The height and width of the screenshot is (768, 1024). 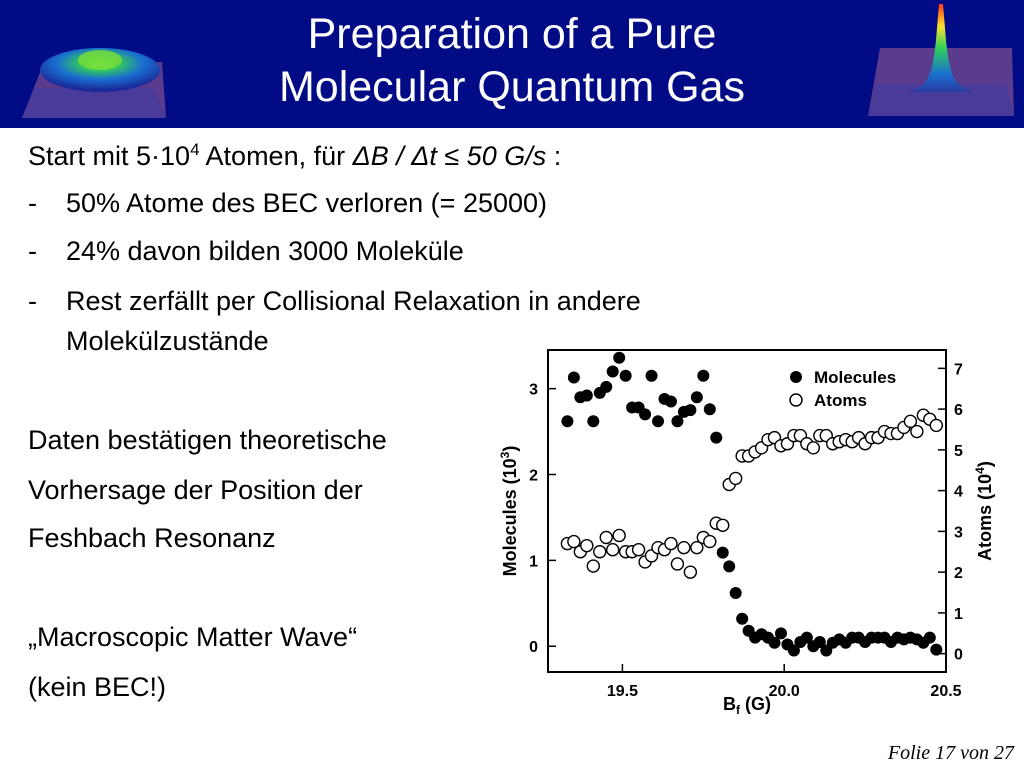 I want to click on title-line-1: Preparation of a Pure, so click(x=512, y=34).